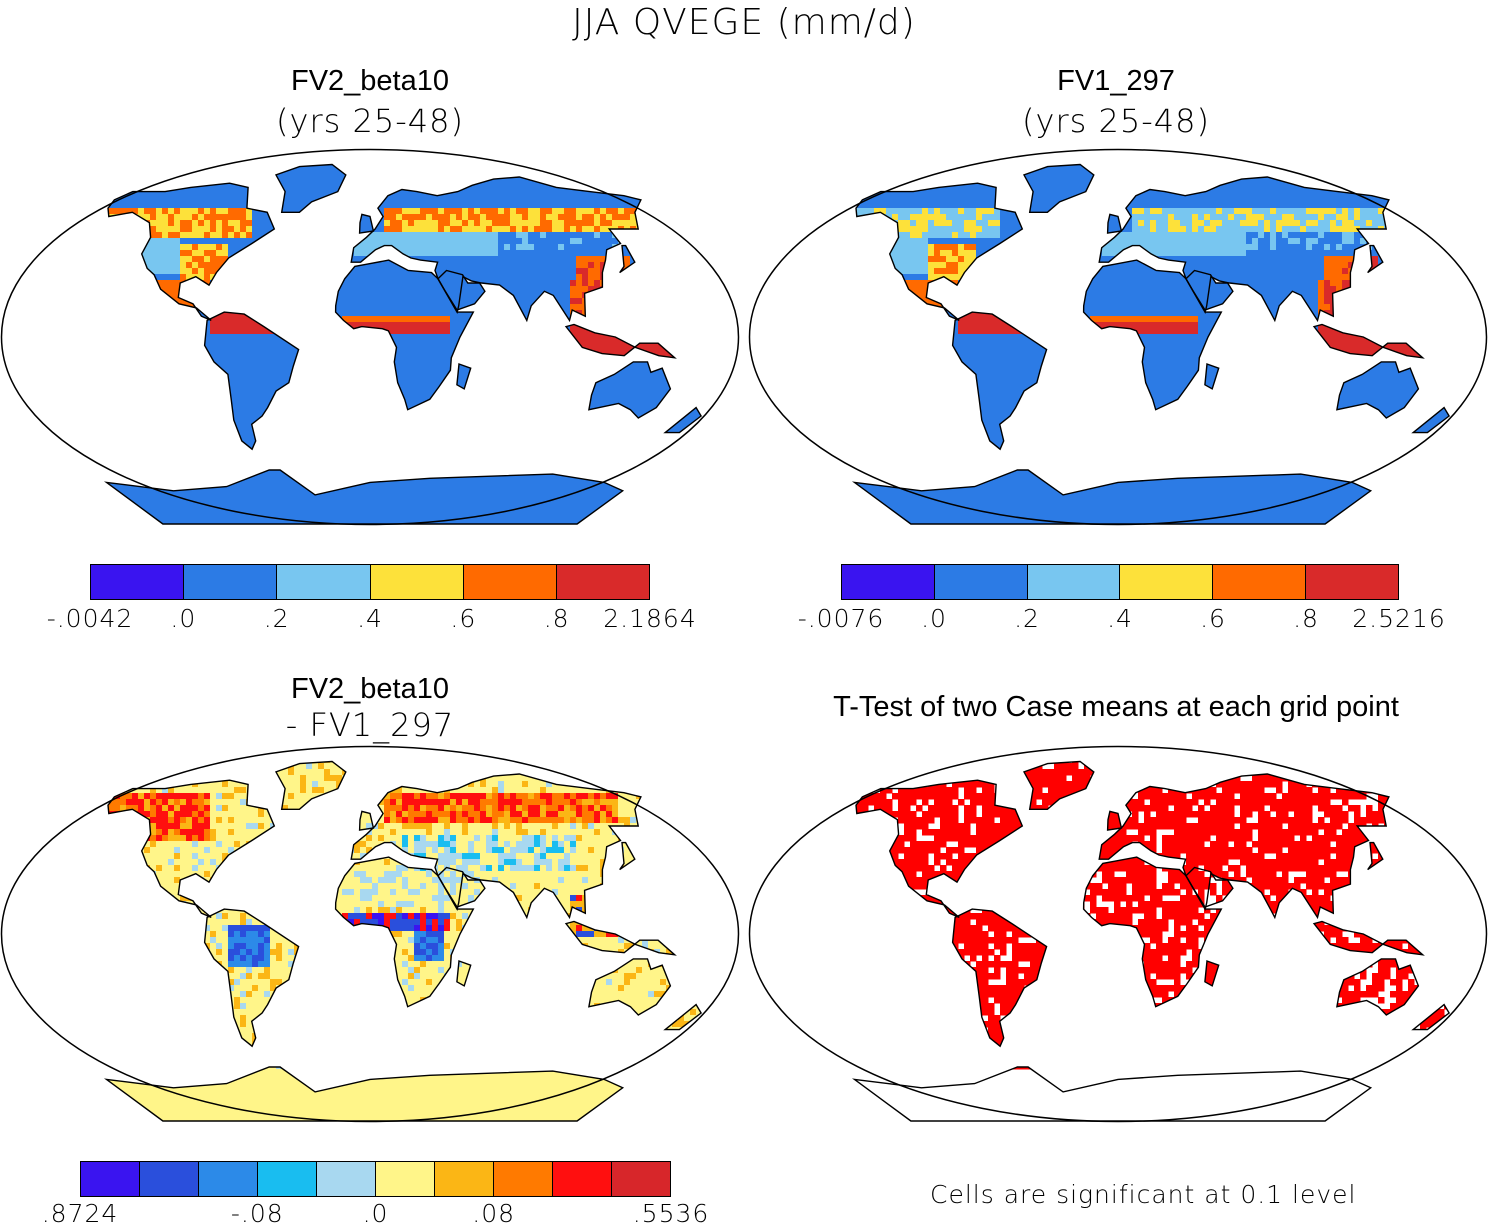 The image size is (1488, 1228). Describe the element at coordinates (671, 1213) in the screenshot. I see `colorbar-tick-label: .5536` at that location.